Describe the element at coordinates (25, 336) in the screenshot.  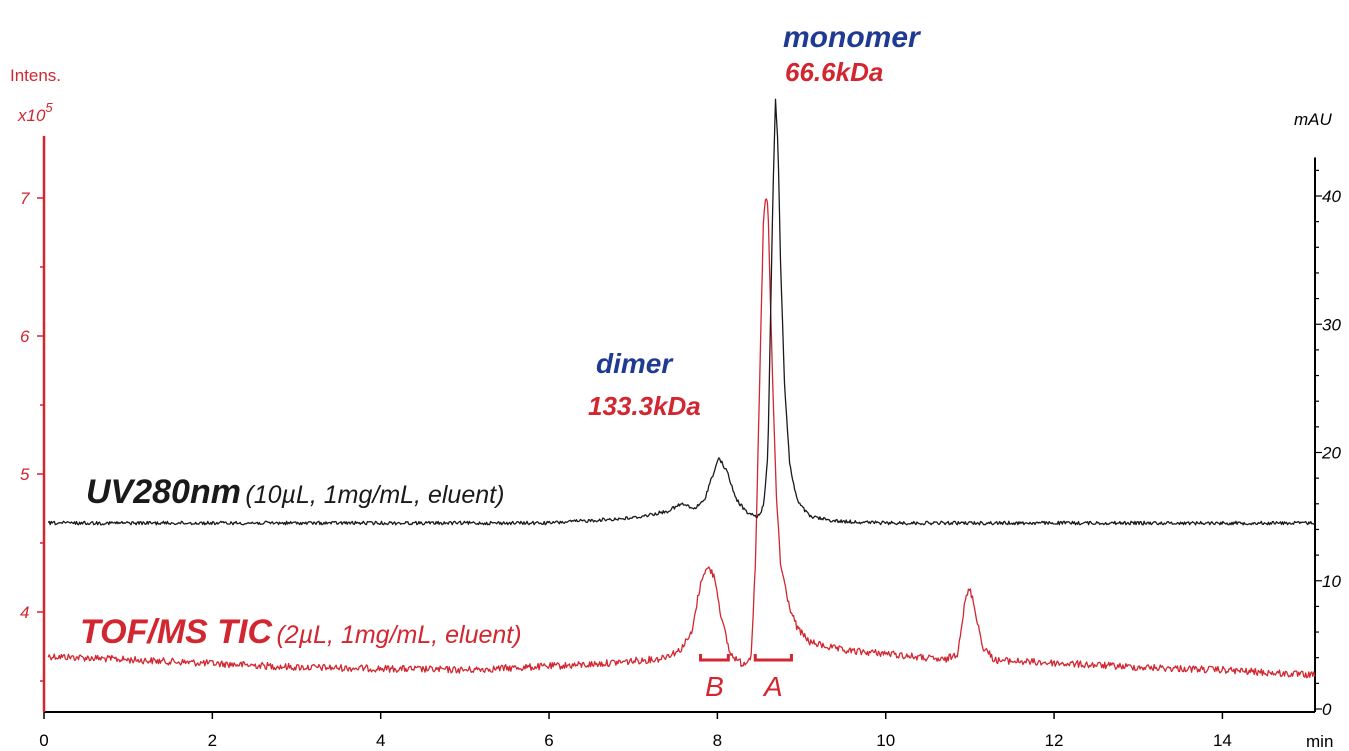
I see `left-tick-label: 6` at that location.